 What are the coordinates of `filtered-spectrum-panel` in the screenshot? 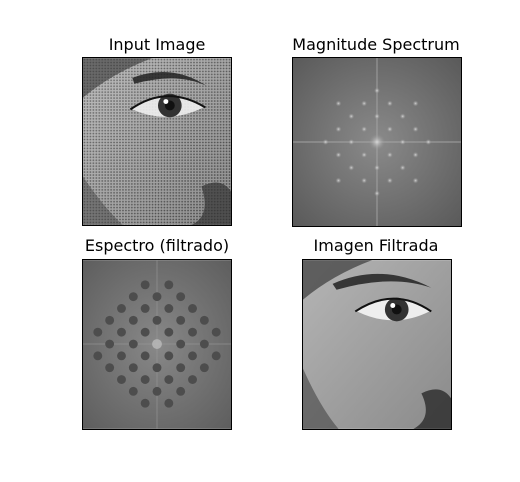 It's located at (157, 344).